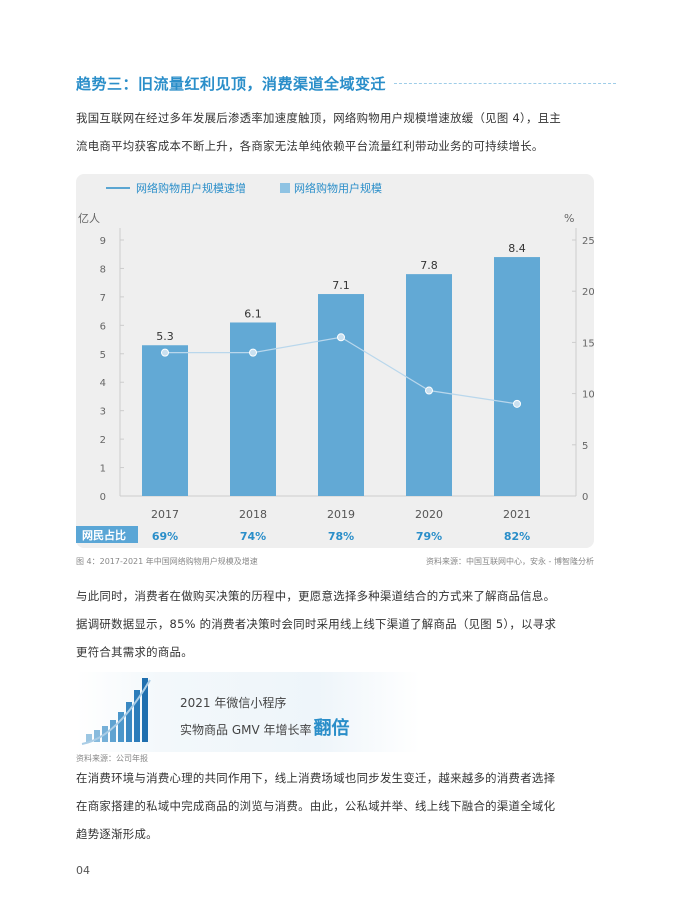 Image resolution: width=678 pixels, height=914 pixels. I want to click on share-label-bg, so click(107, 534).